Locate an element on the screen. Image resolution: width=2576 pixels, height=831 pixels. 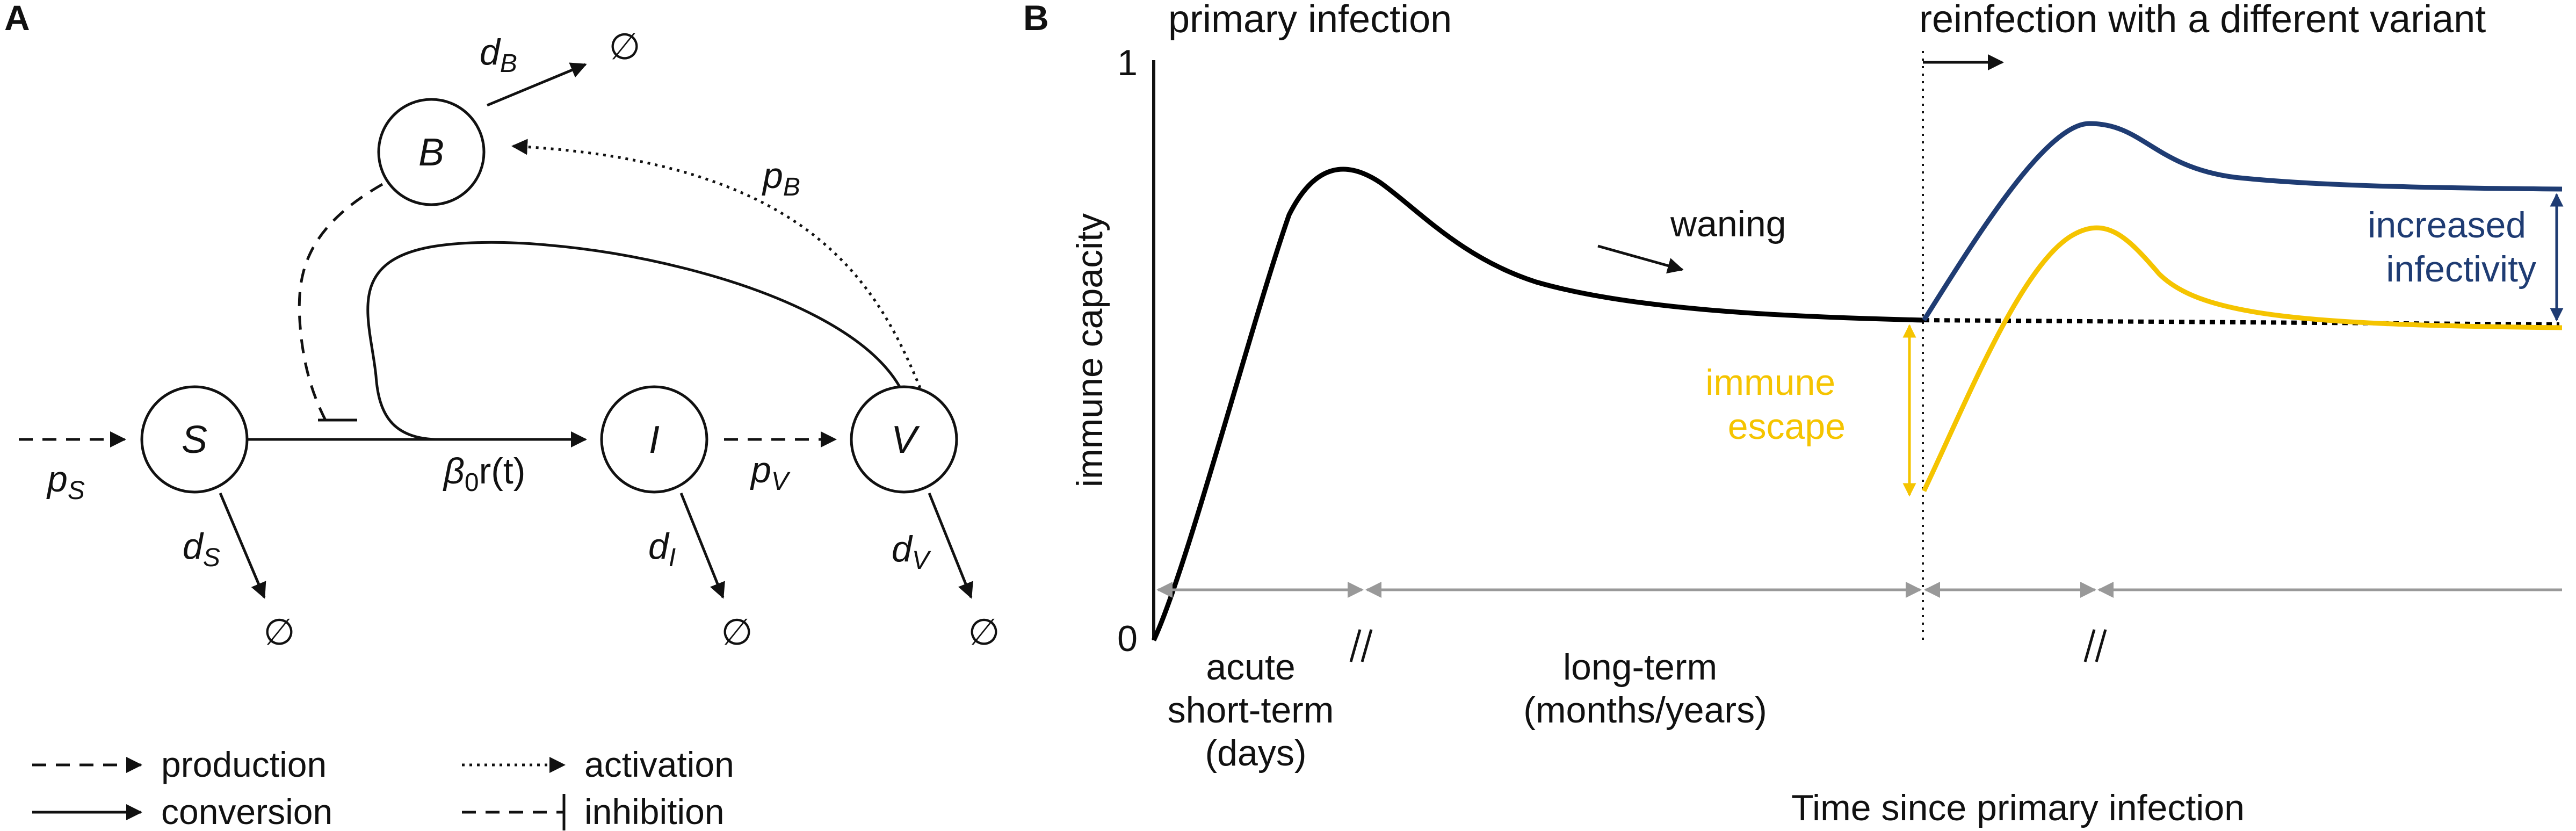
node-i-label: I is located at coordinates (654, 439).